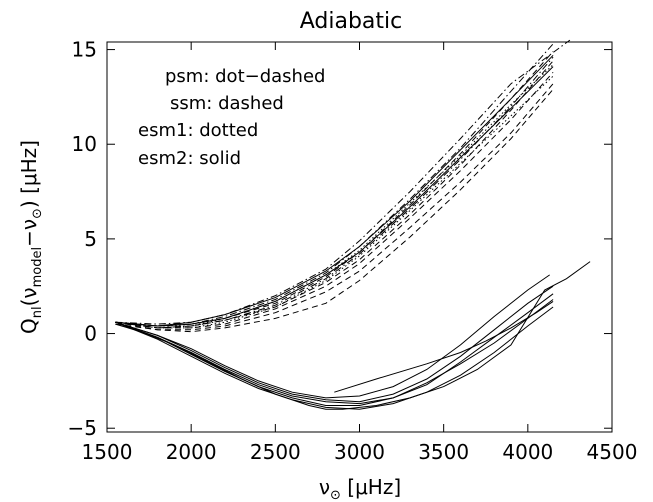 The image size is (653, 502). What do you see at coordinates (527, 452) in the screenshot?
I see `x-tick-label: 4000` at bounding box center [527, 452].